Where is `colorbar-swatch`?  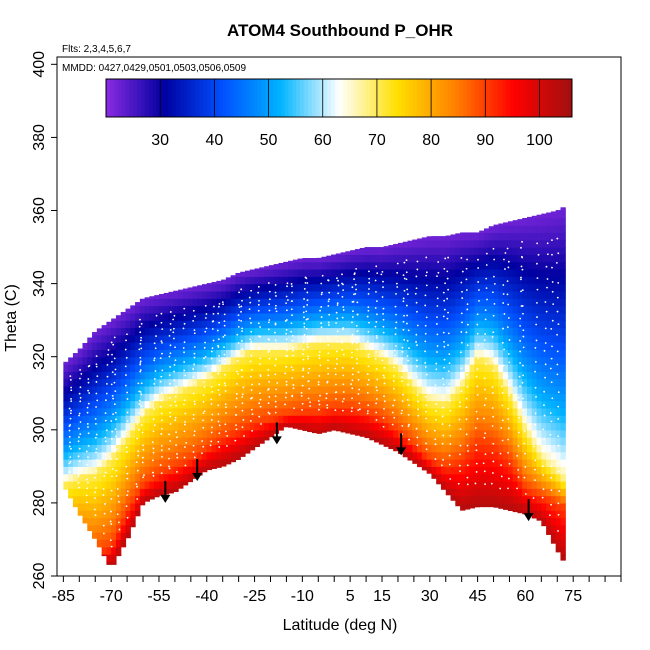
colorbar-swatch is located at coordinates (504, 98).